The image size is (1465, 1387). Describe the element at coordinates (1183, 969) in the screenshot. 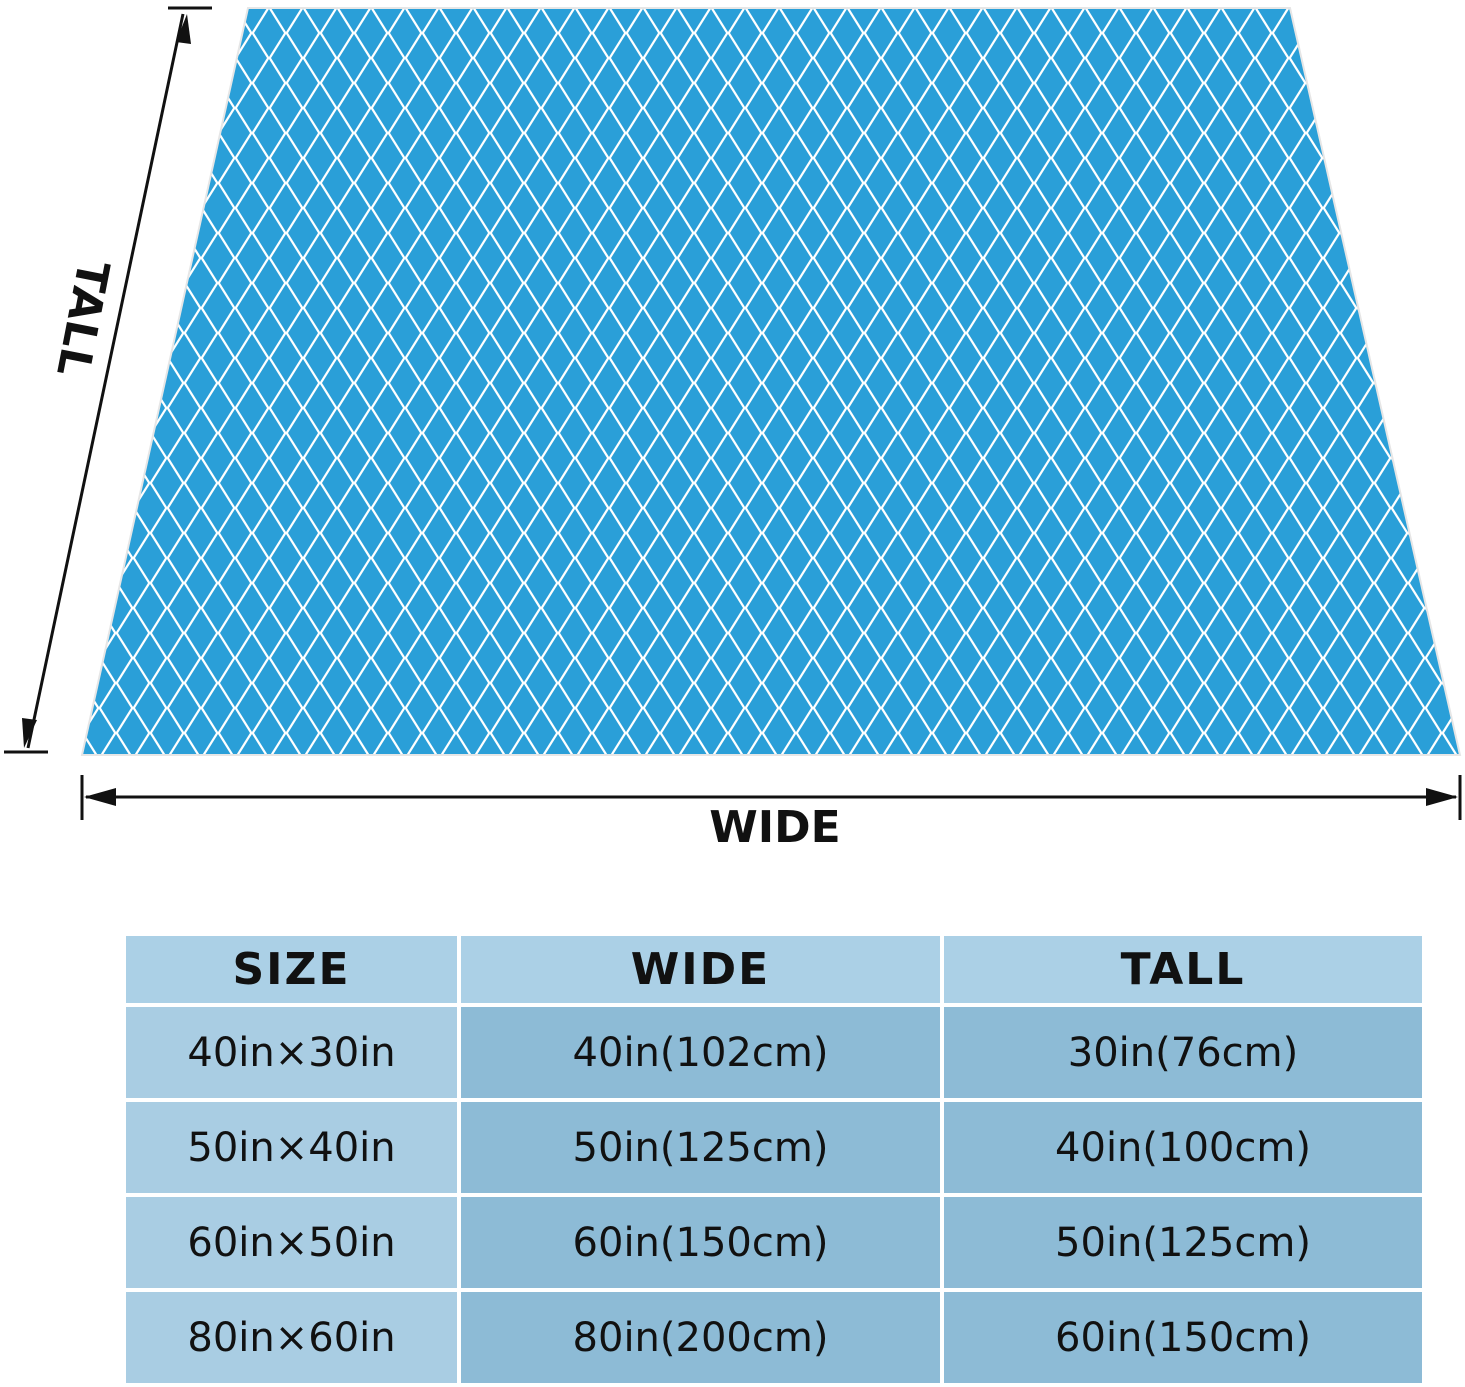

I see `header-cell: TALL` at that location.